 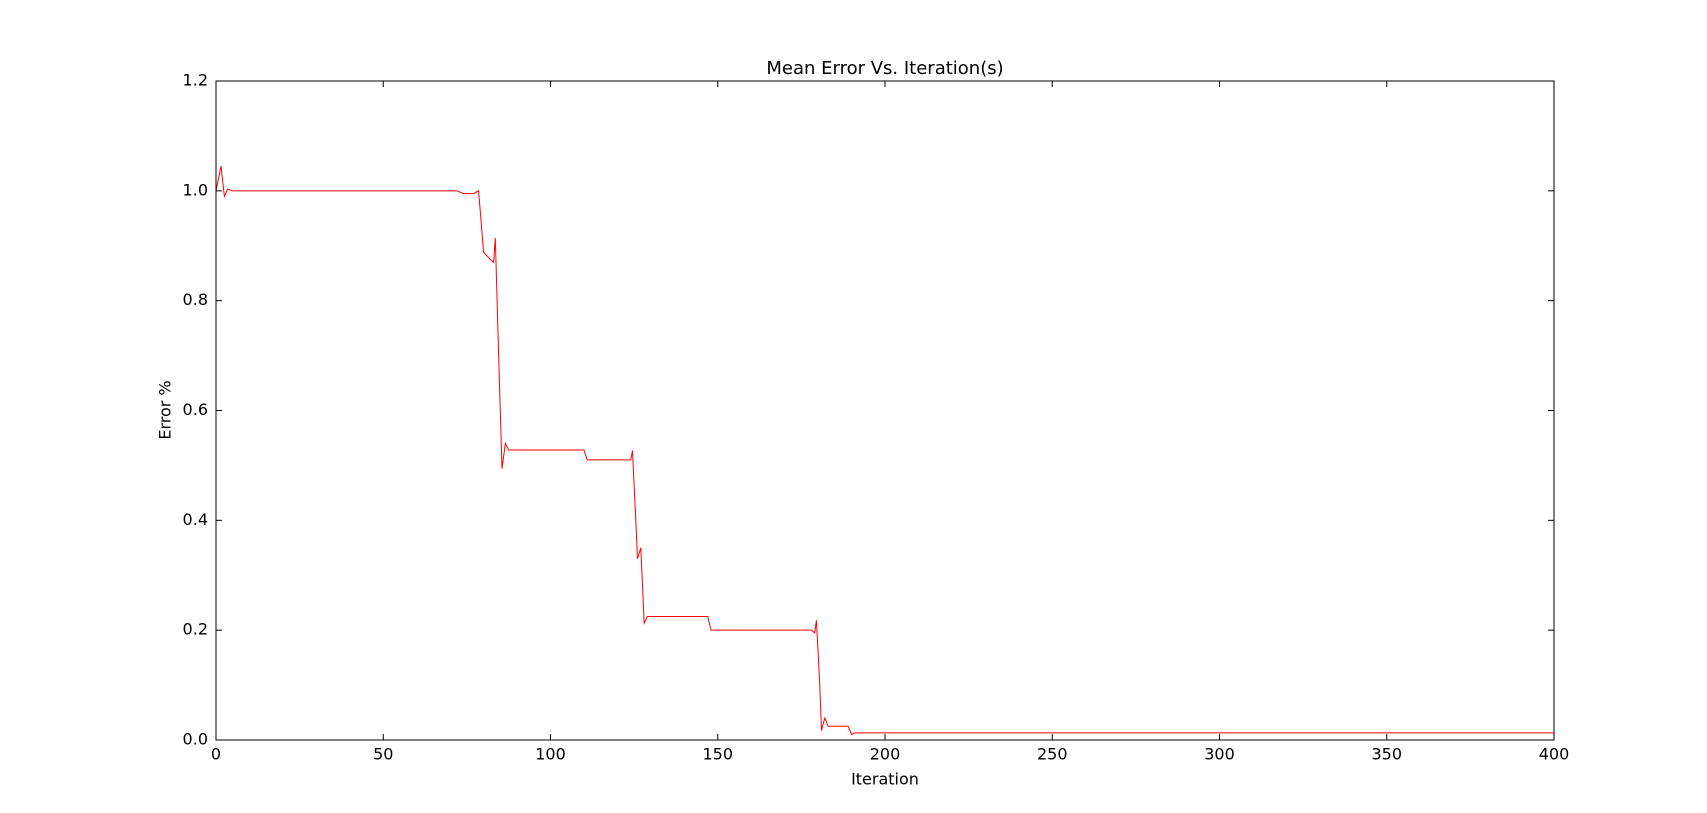 I want to click on y-tick-label: 0.2, so click(x=195, y=629).